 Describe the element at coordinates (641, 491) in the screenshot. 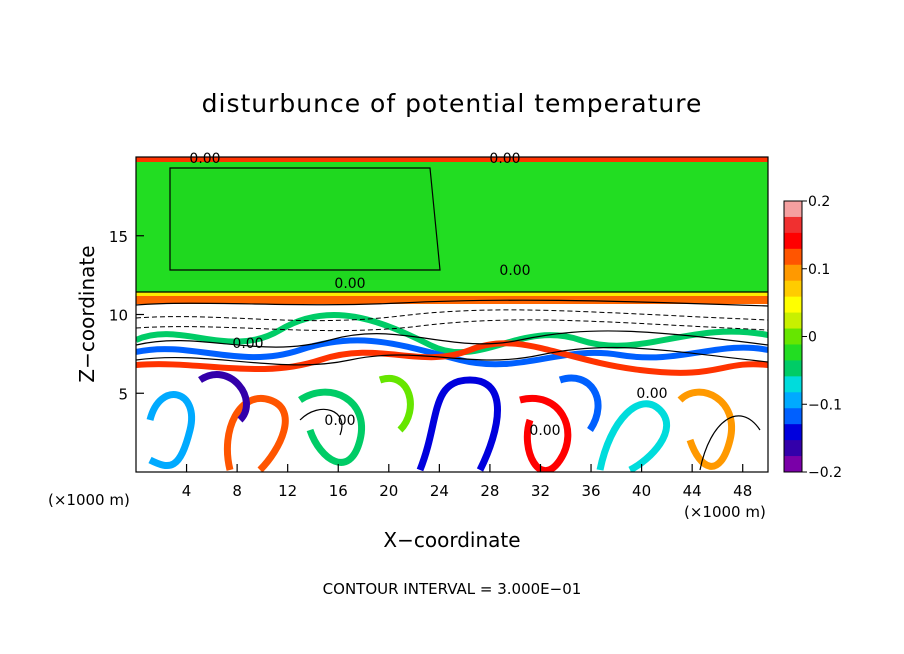

I see `x-tick-label: 40` at that location.